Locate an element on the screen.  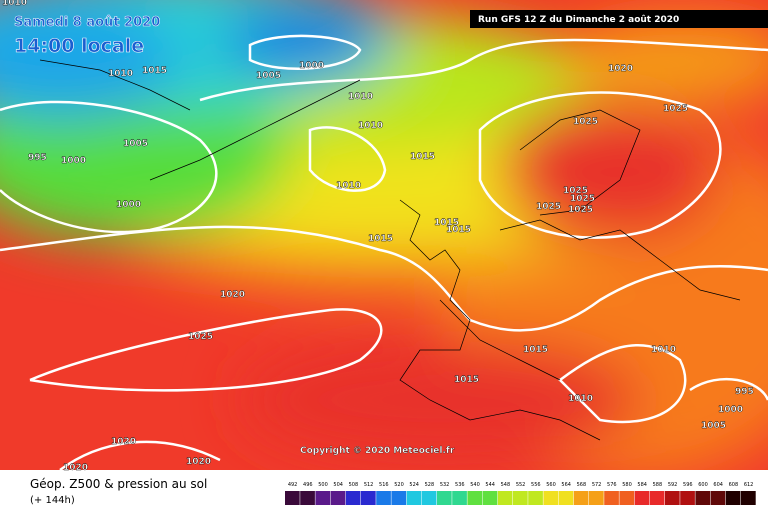
legend-level: 592 is located at coordinates (673, 485).